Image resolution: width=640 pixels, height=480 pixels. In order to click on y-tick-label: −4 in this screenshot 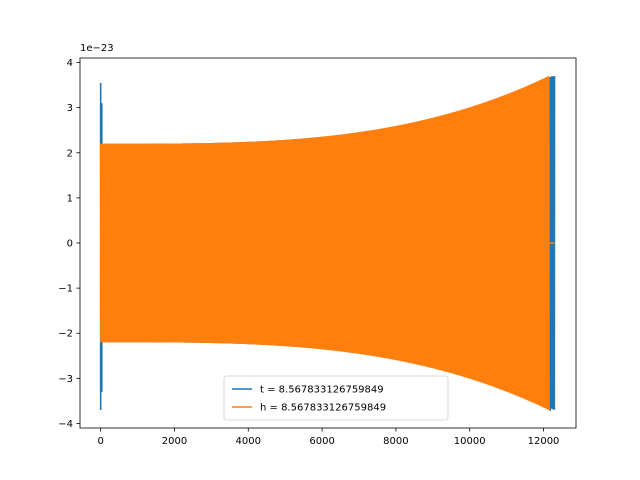, I will do `click(65, 424)`.